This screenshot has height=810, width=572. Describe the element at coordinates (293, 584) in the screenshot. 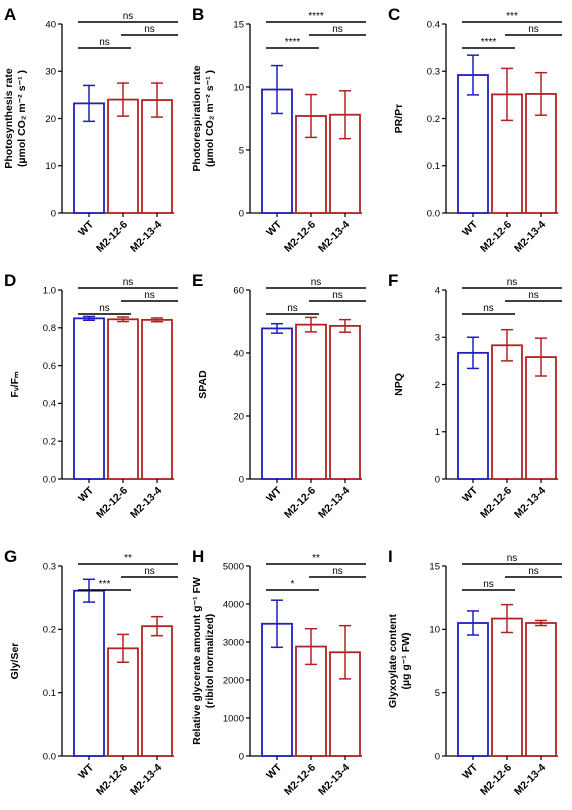

I see `sig-label: *` at that location.